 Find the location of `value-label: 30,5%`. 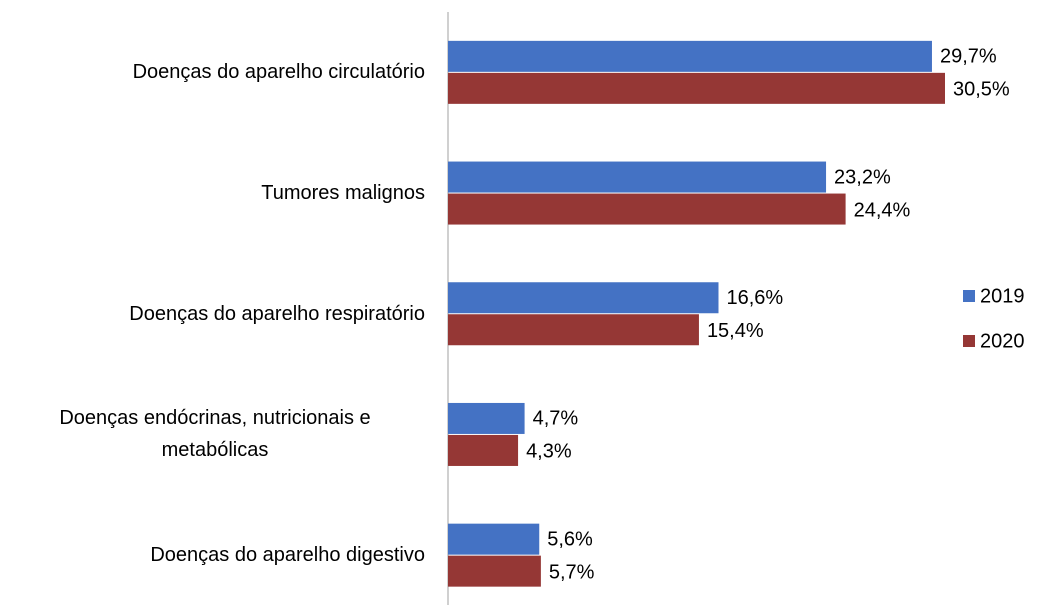

value-label: 30,5% is located at coordinates (981, 90).